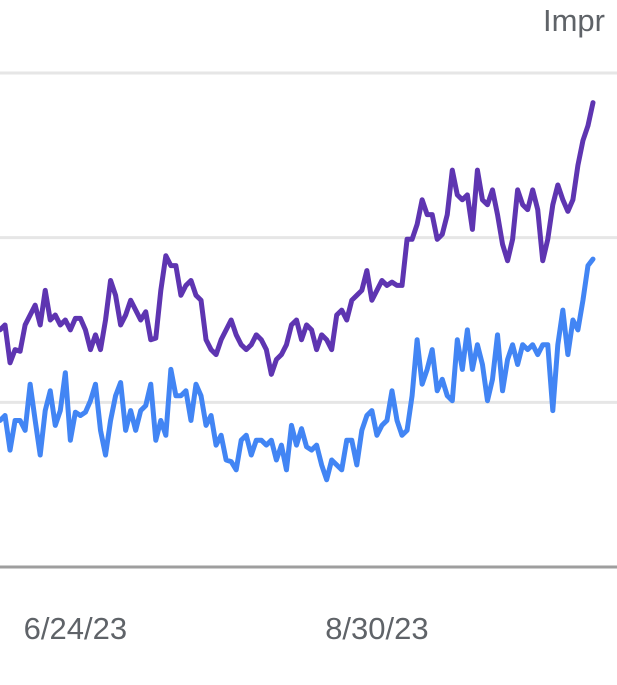 This screenshot has height=685, width=617. Describe the element at coordinates (75, 628) in the screenshot. I see `x-tick-label: 6/24/23` at that location.